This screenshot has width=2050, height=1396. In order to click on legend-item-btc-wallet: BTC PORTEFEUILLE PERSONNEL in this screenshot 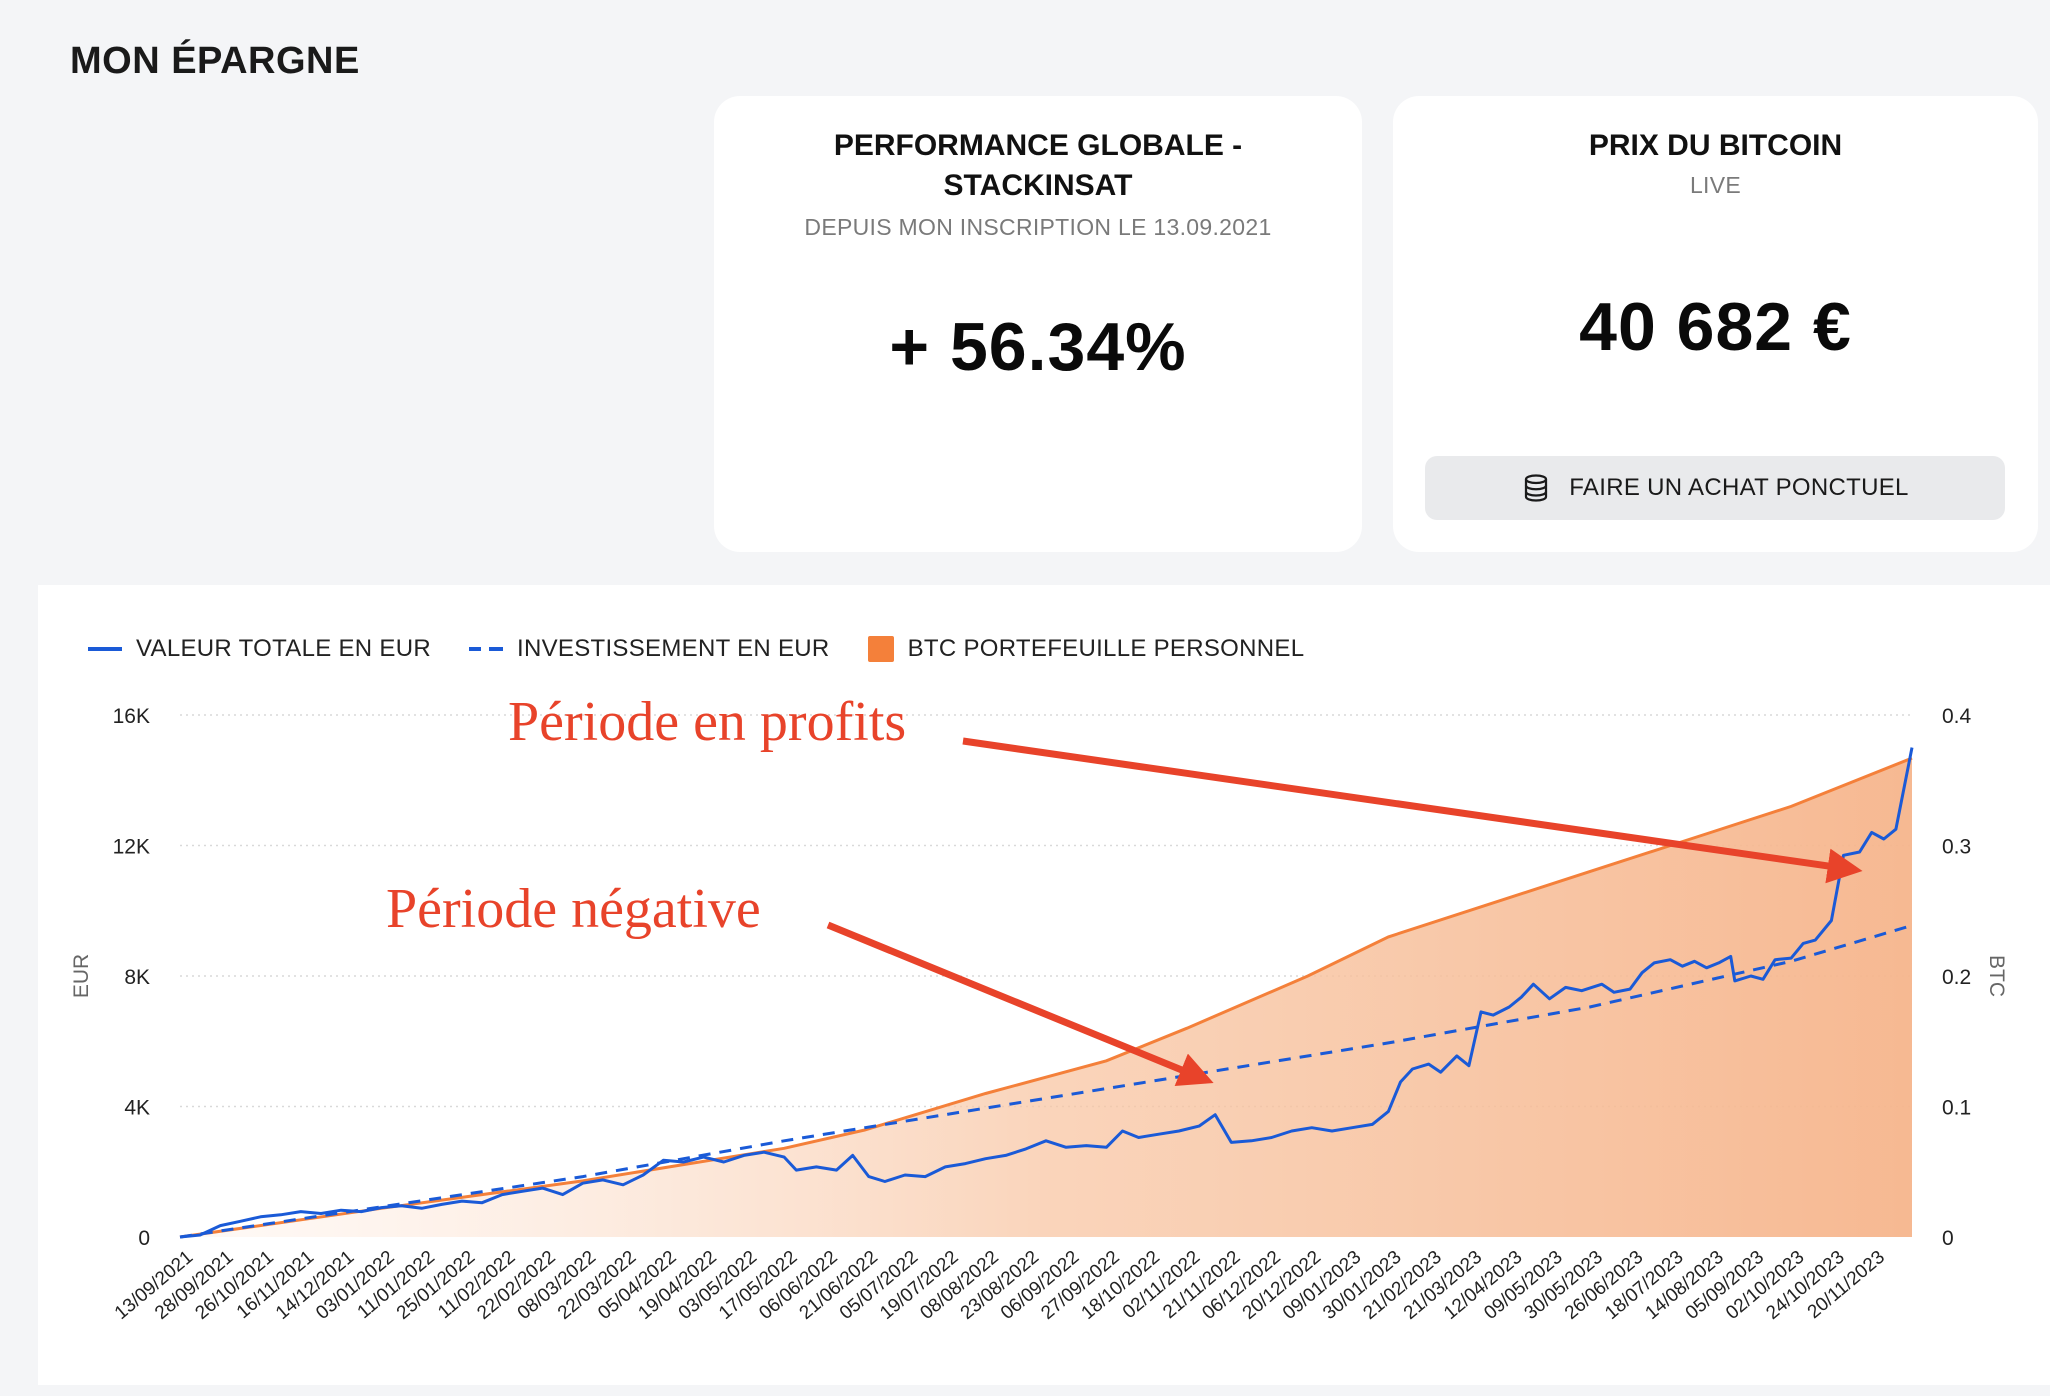, I will do `click(1086, 649)`.